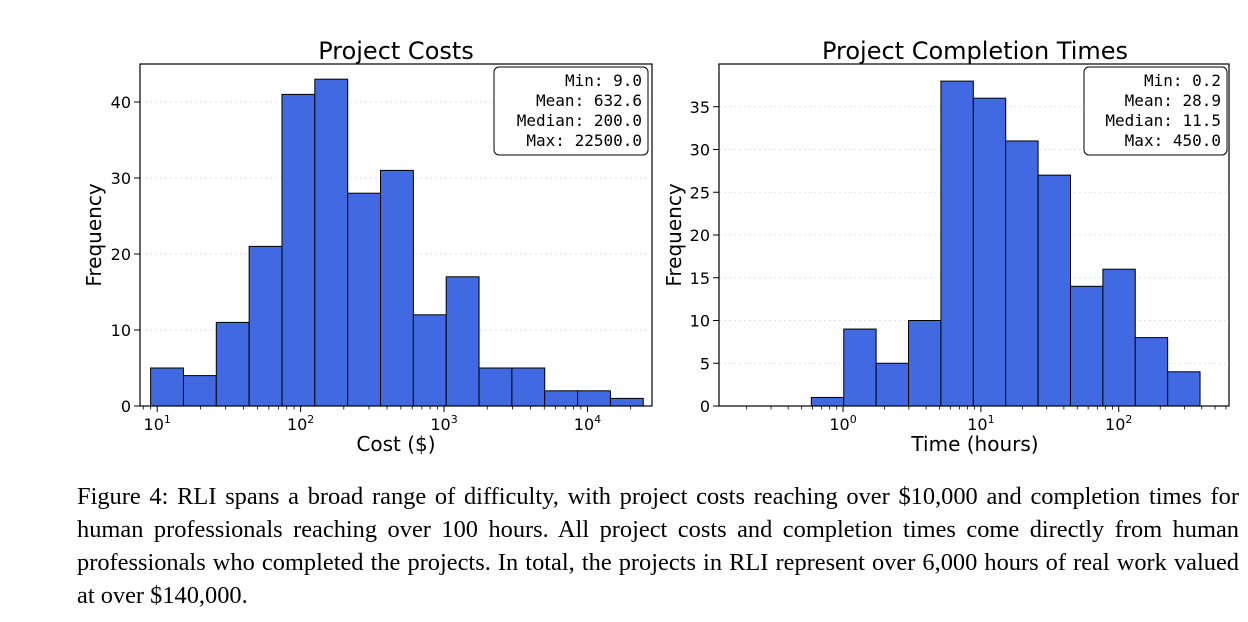 Image resolution: width=1248 pixels, height=622 pixels. I want to click on stat-max: Max: 22500.0, so click(584, 140).